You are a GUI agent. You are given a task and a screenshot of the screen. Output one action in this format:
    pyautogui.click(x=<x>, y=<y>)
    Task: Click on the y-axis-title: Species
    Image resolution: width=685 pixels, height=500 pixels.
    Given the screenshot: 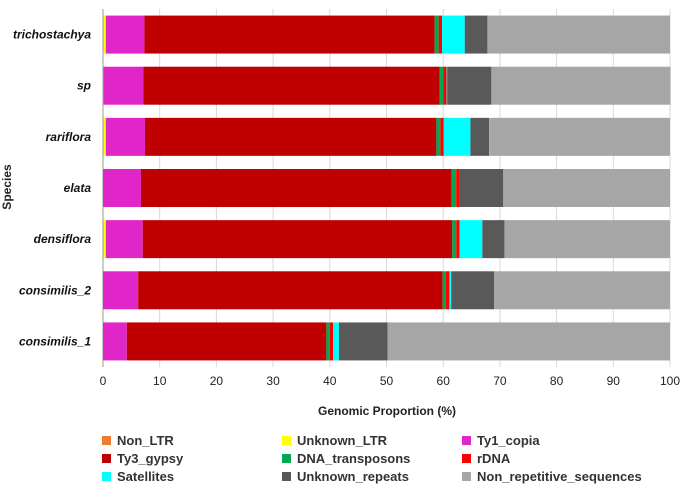 What is the action you would take?
    pyautogui.click(x=7, y=187)
    